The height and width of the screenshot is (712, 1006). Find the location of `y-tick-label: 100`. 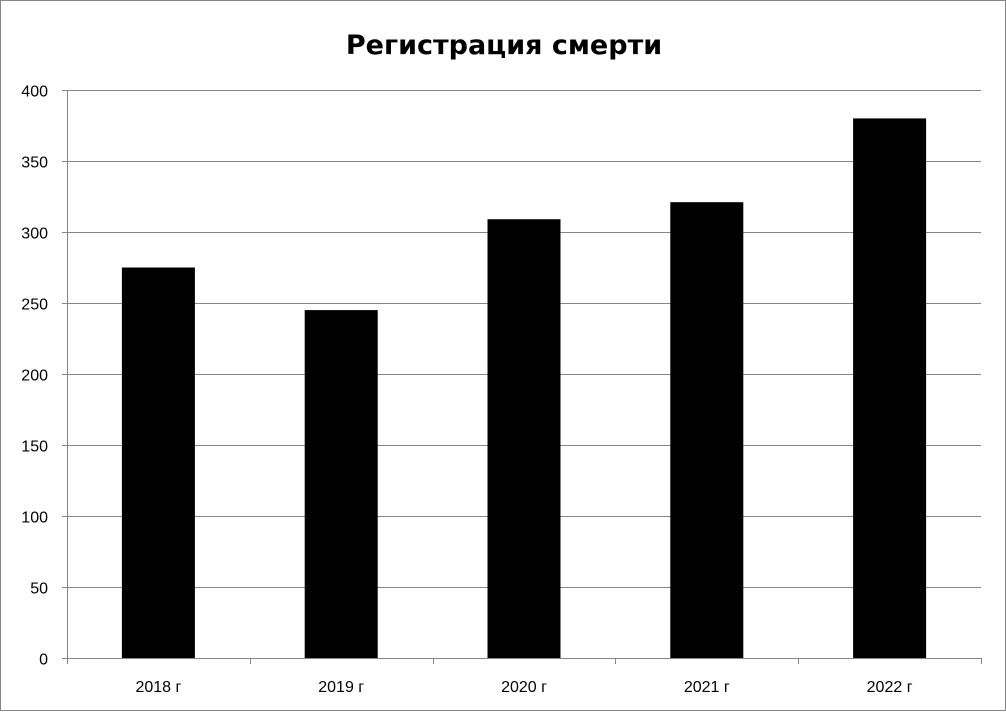

y-tick-label: 100 is located at coordinates (34, 518).